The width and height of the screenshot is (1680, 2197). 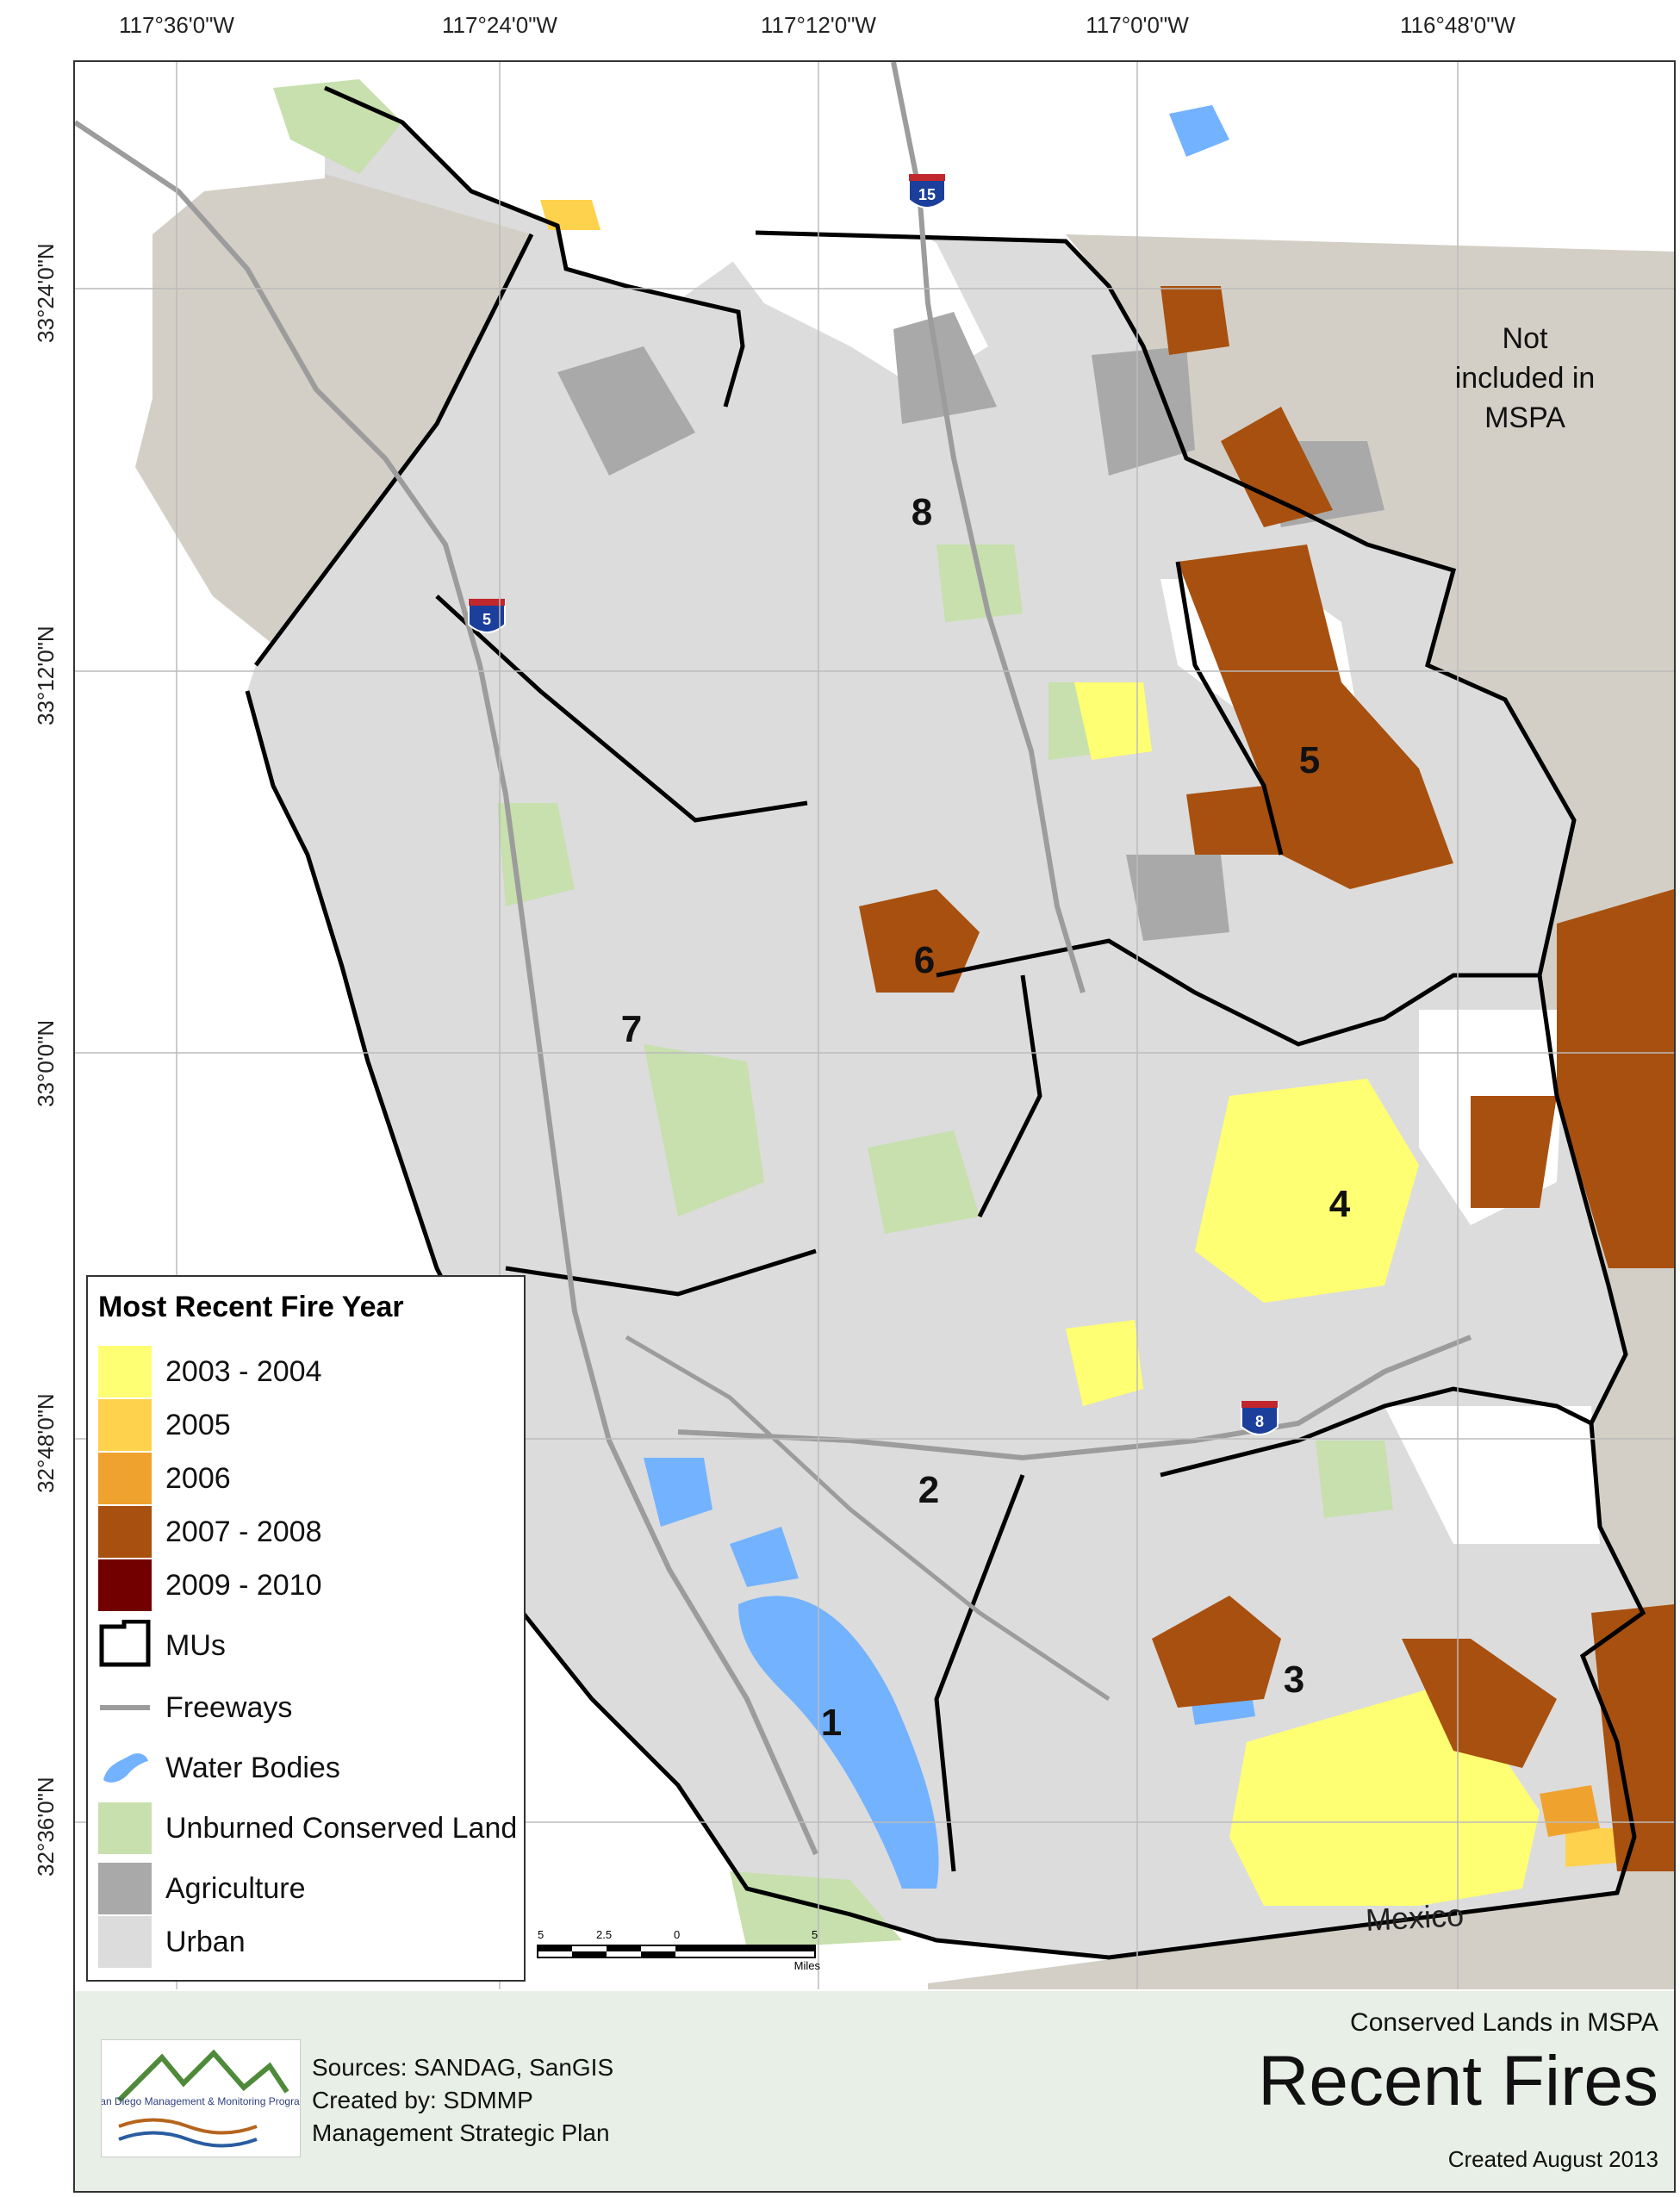 What do you see at coordinates (922, 512) in the screenshot?
I see `mu-label: 8` at bounding box center [922, 512].